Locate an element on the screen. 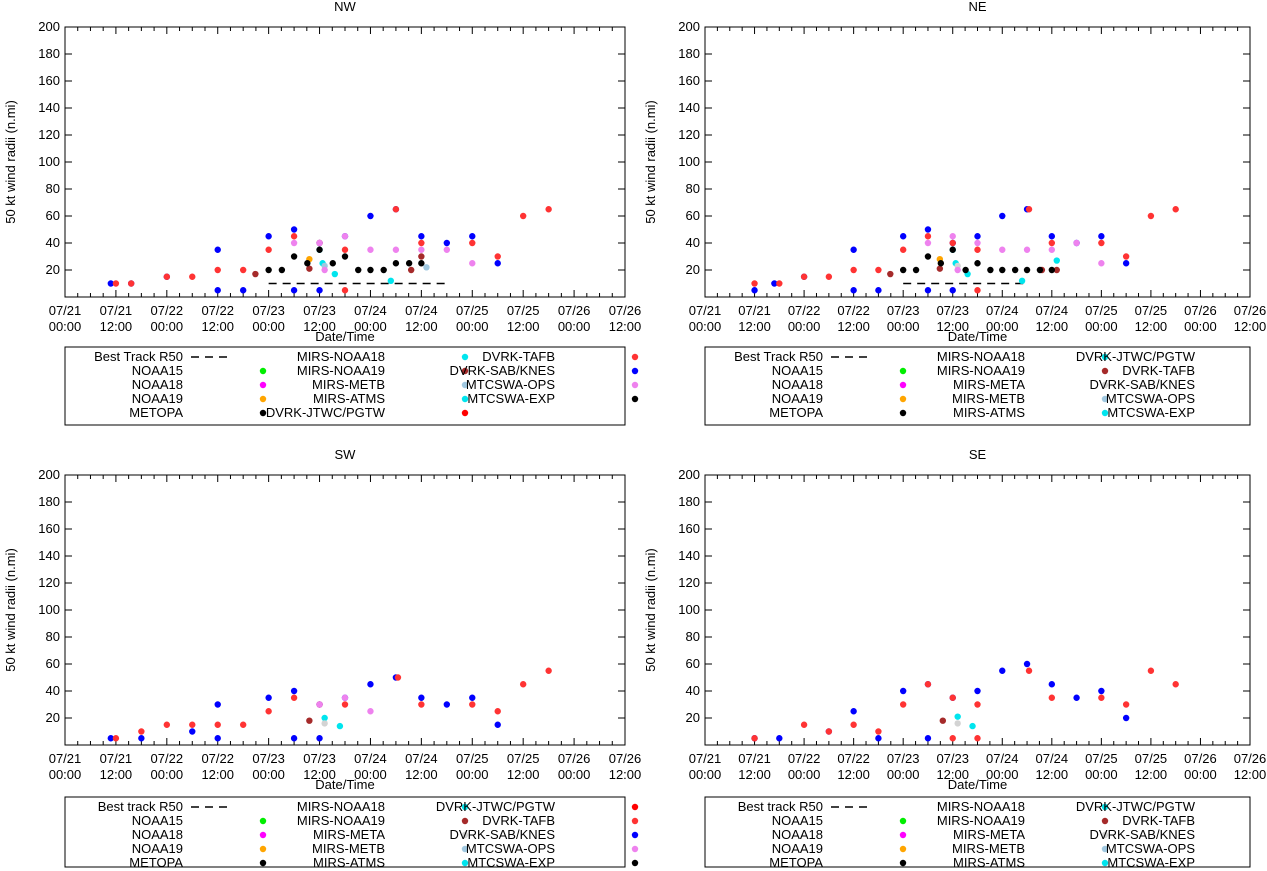  y-tick-label: 100 is located at coordinates (689, 161).